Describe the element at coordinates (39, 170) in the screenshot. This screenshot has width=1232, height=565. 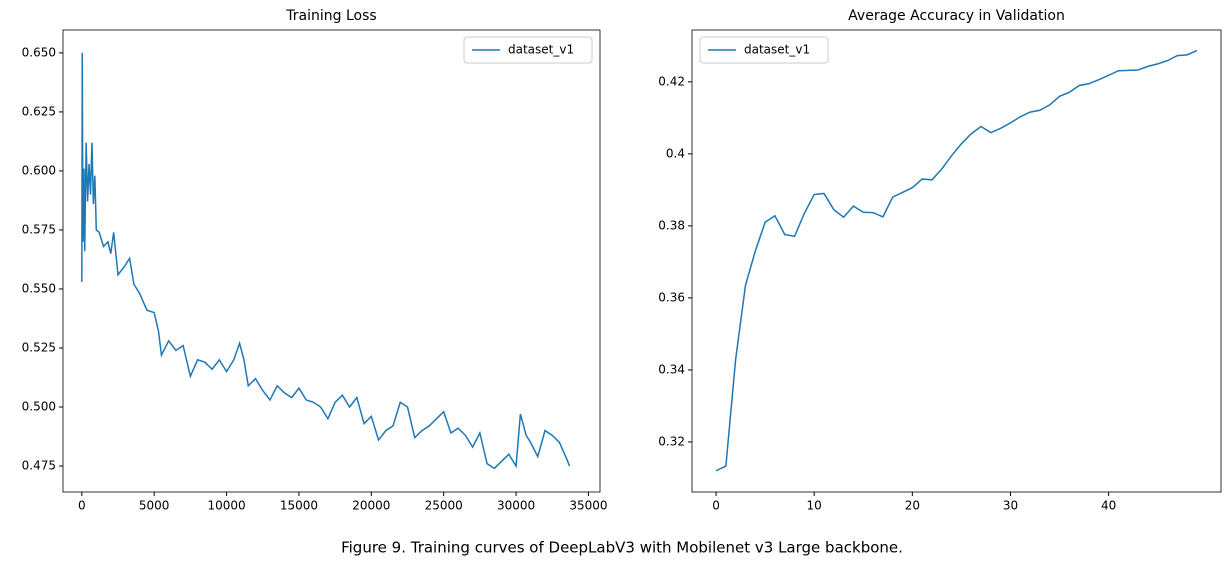
I see `y-tick-label: 0.600` at that location.